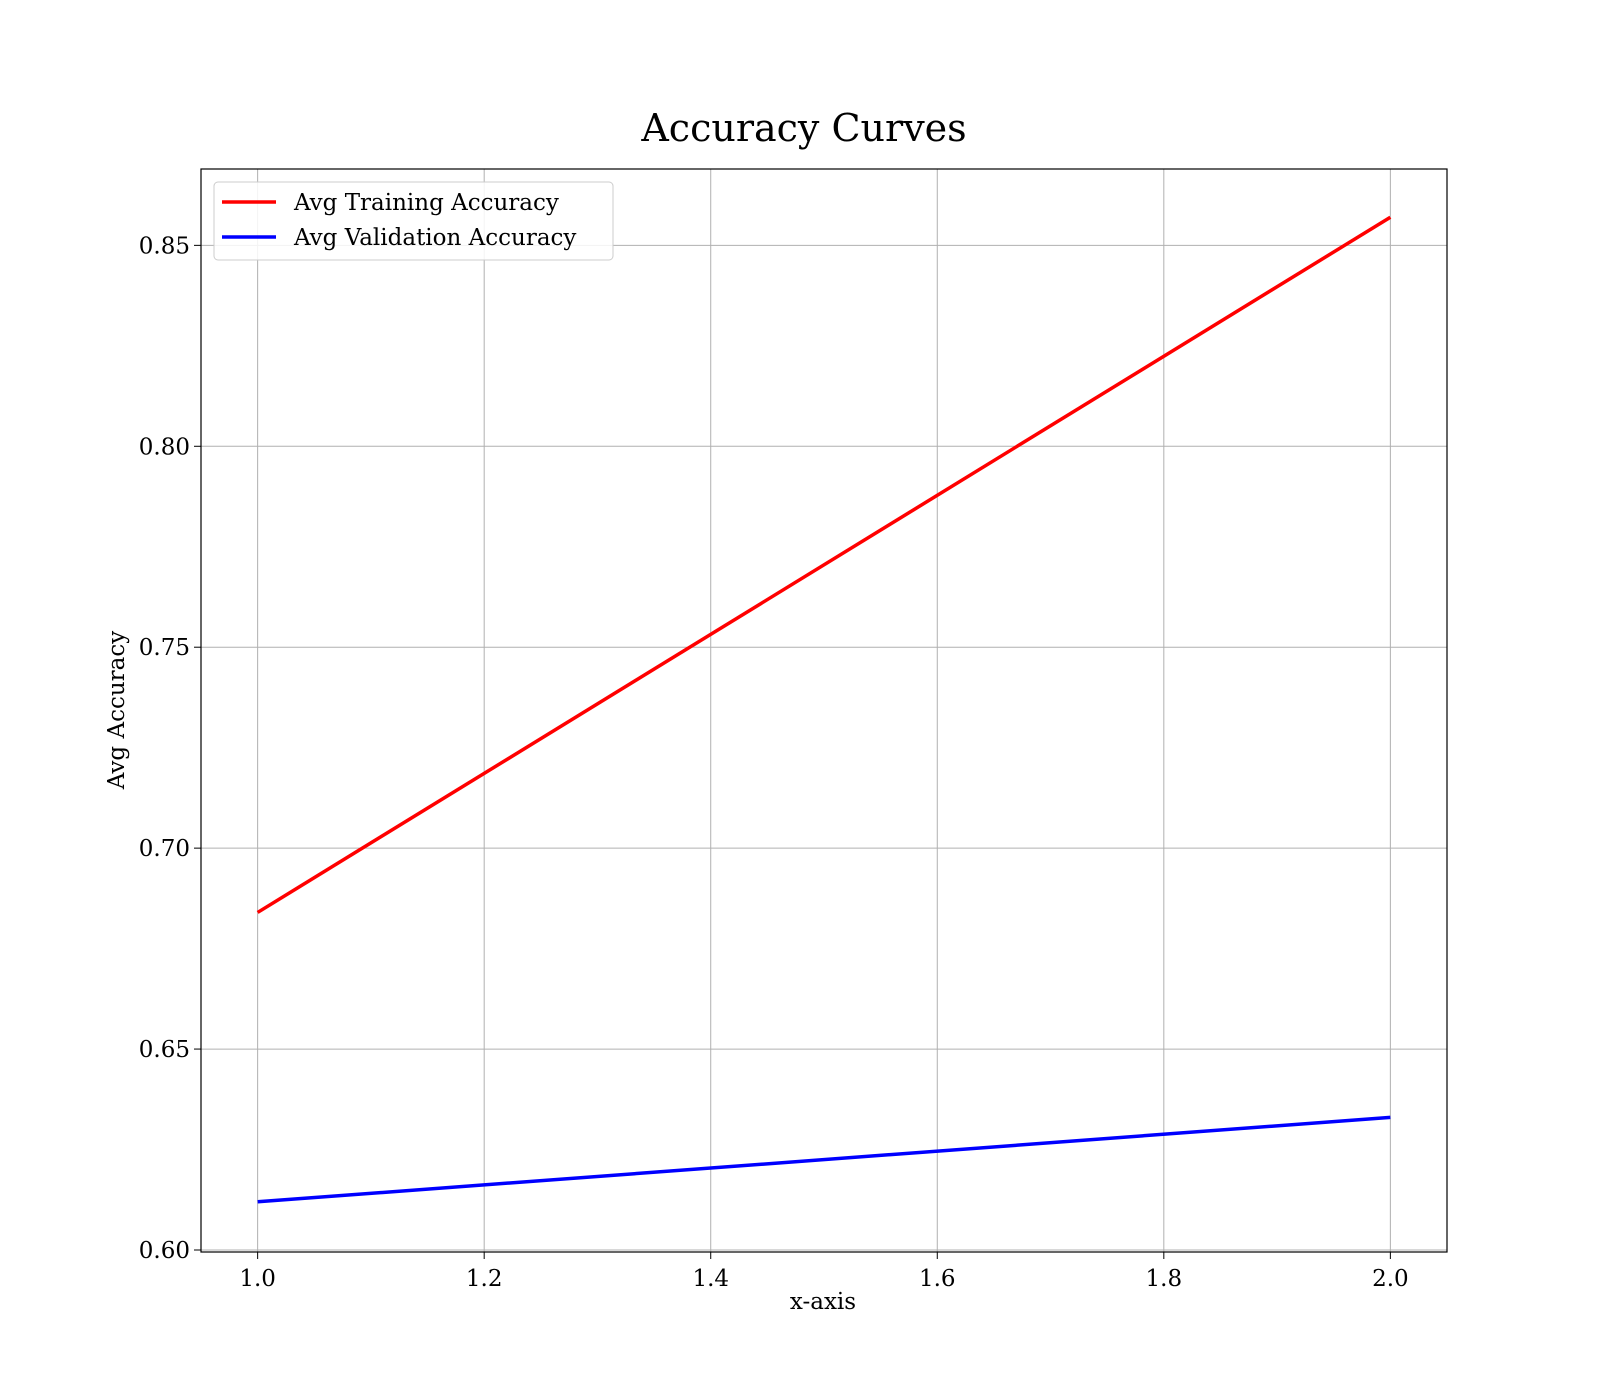 This screenshot has height=1400, width=1600. I want to click on x-tick-label: 1.0, so click(257, 1279).